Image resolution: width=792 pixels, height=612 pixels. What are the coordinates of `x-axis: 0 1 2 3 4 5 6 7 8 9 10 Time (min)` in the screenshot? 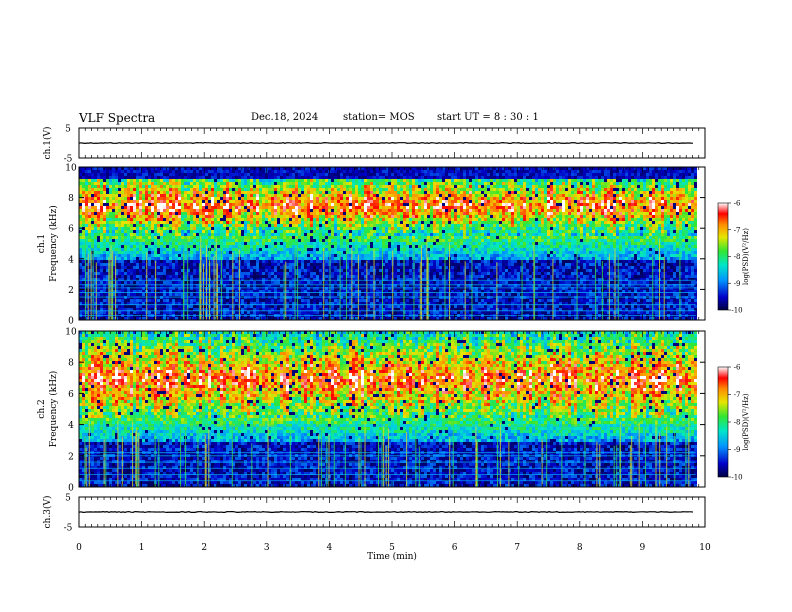 It's located at (393, 552).